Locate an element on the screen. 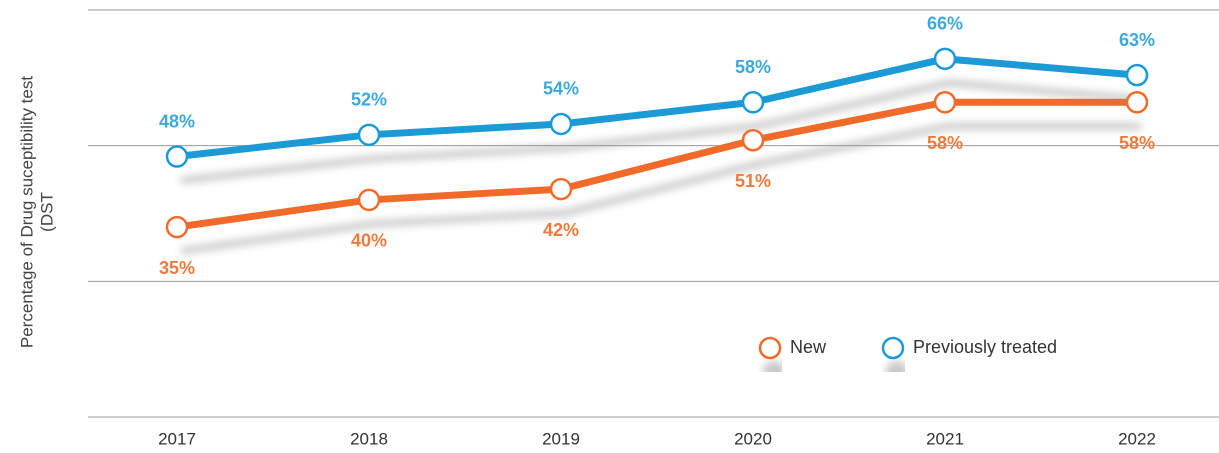  x-tick-label: 2017 is located at coordinates (177, 438).